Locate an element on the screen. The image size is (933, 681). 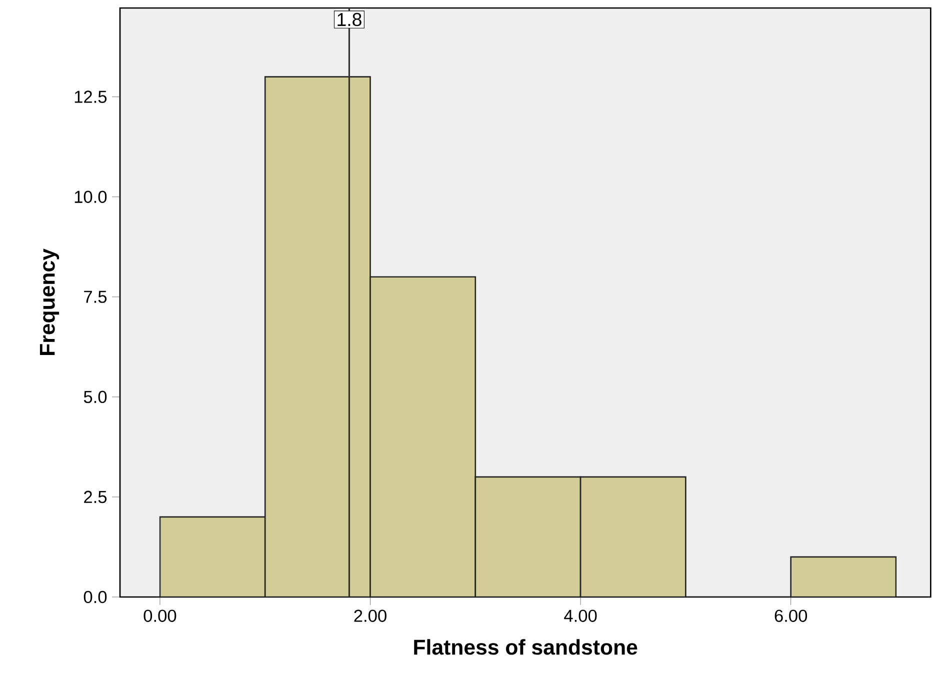
y-tick-label: 10.0 is located at coordinates (90, 196).